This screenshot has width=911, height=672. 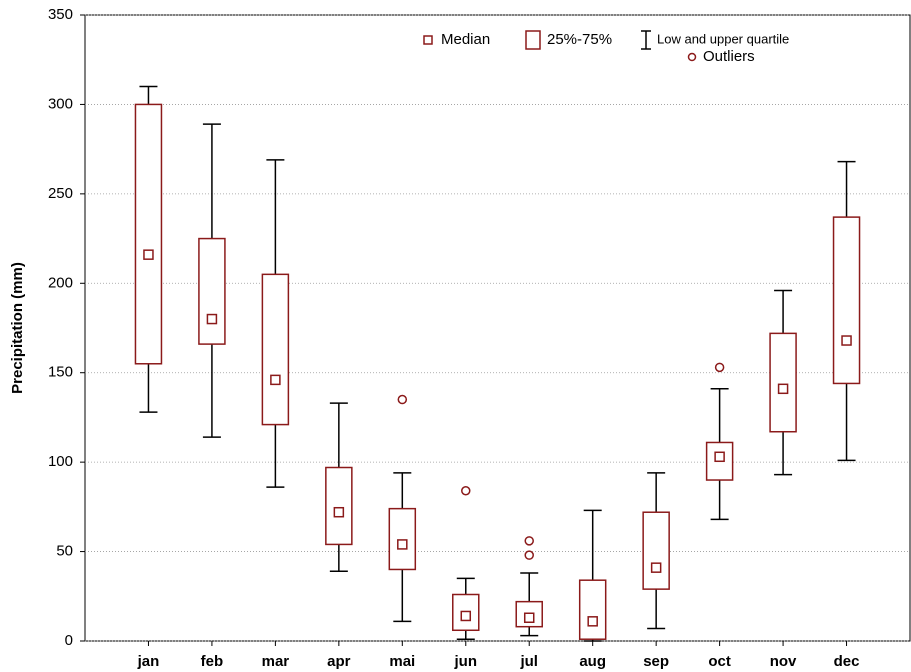 I want to click on legend-median-icon, so click(x=428, y=40).